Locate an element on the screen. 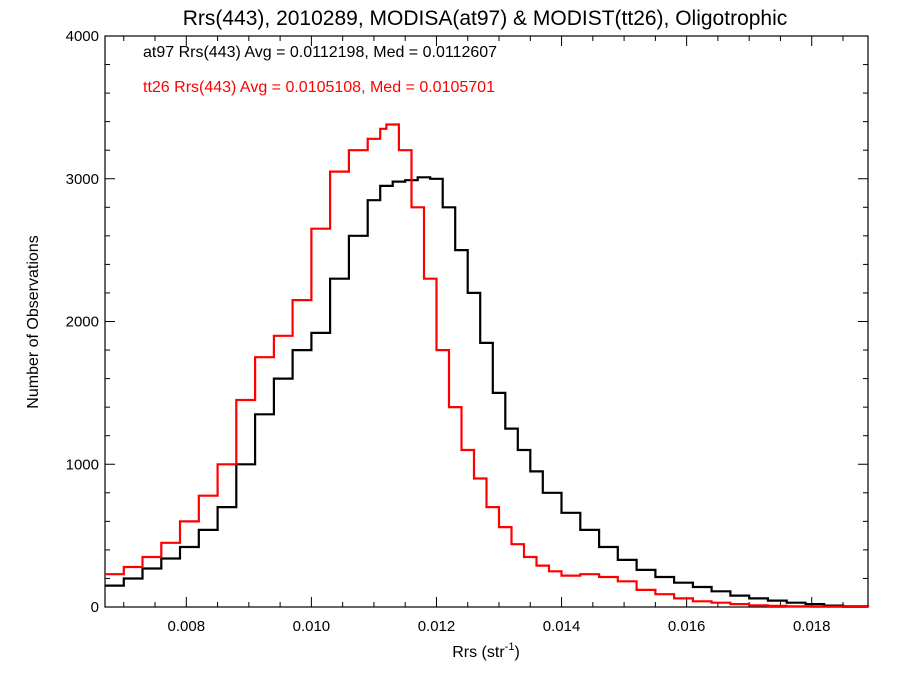 This screenshot has height=675, width=900. y-tick-label: 3000 is located at coordinates (82, 179).